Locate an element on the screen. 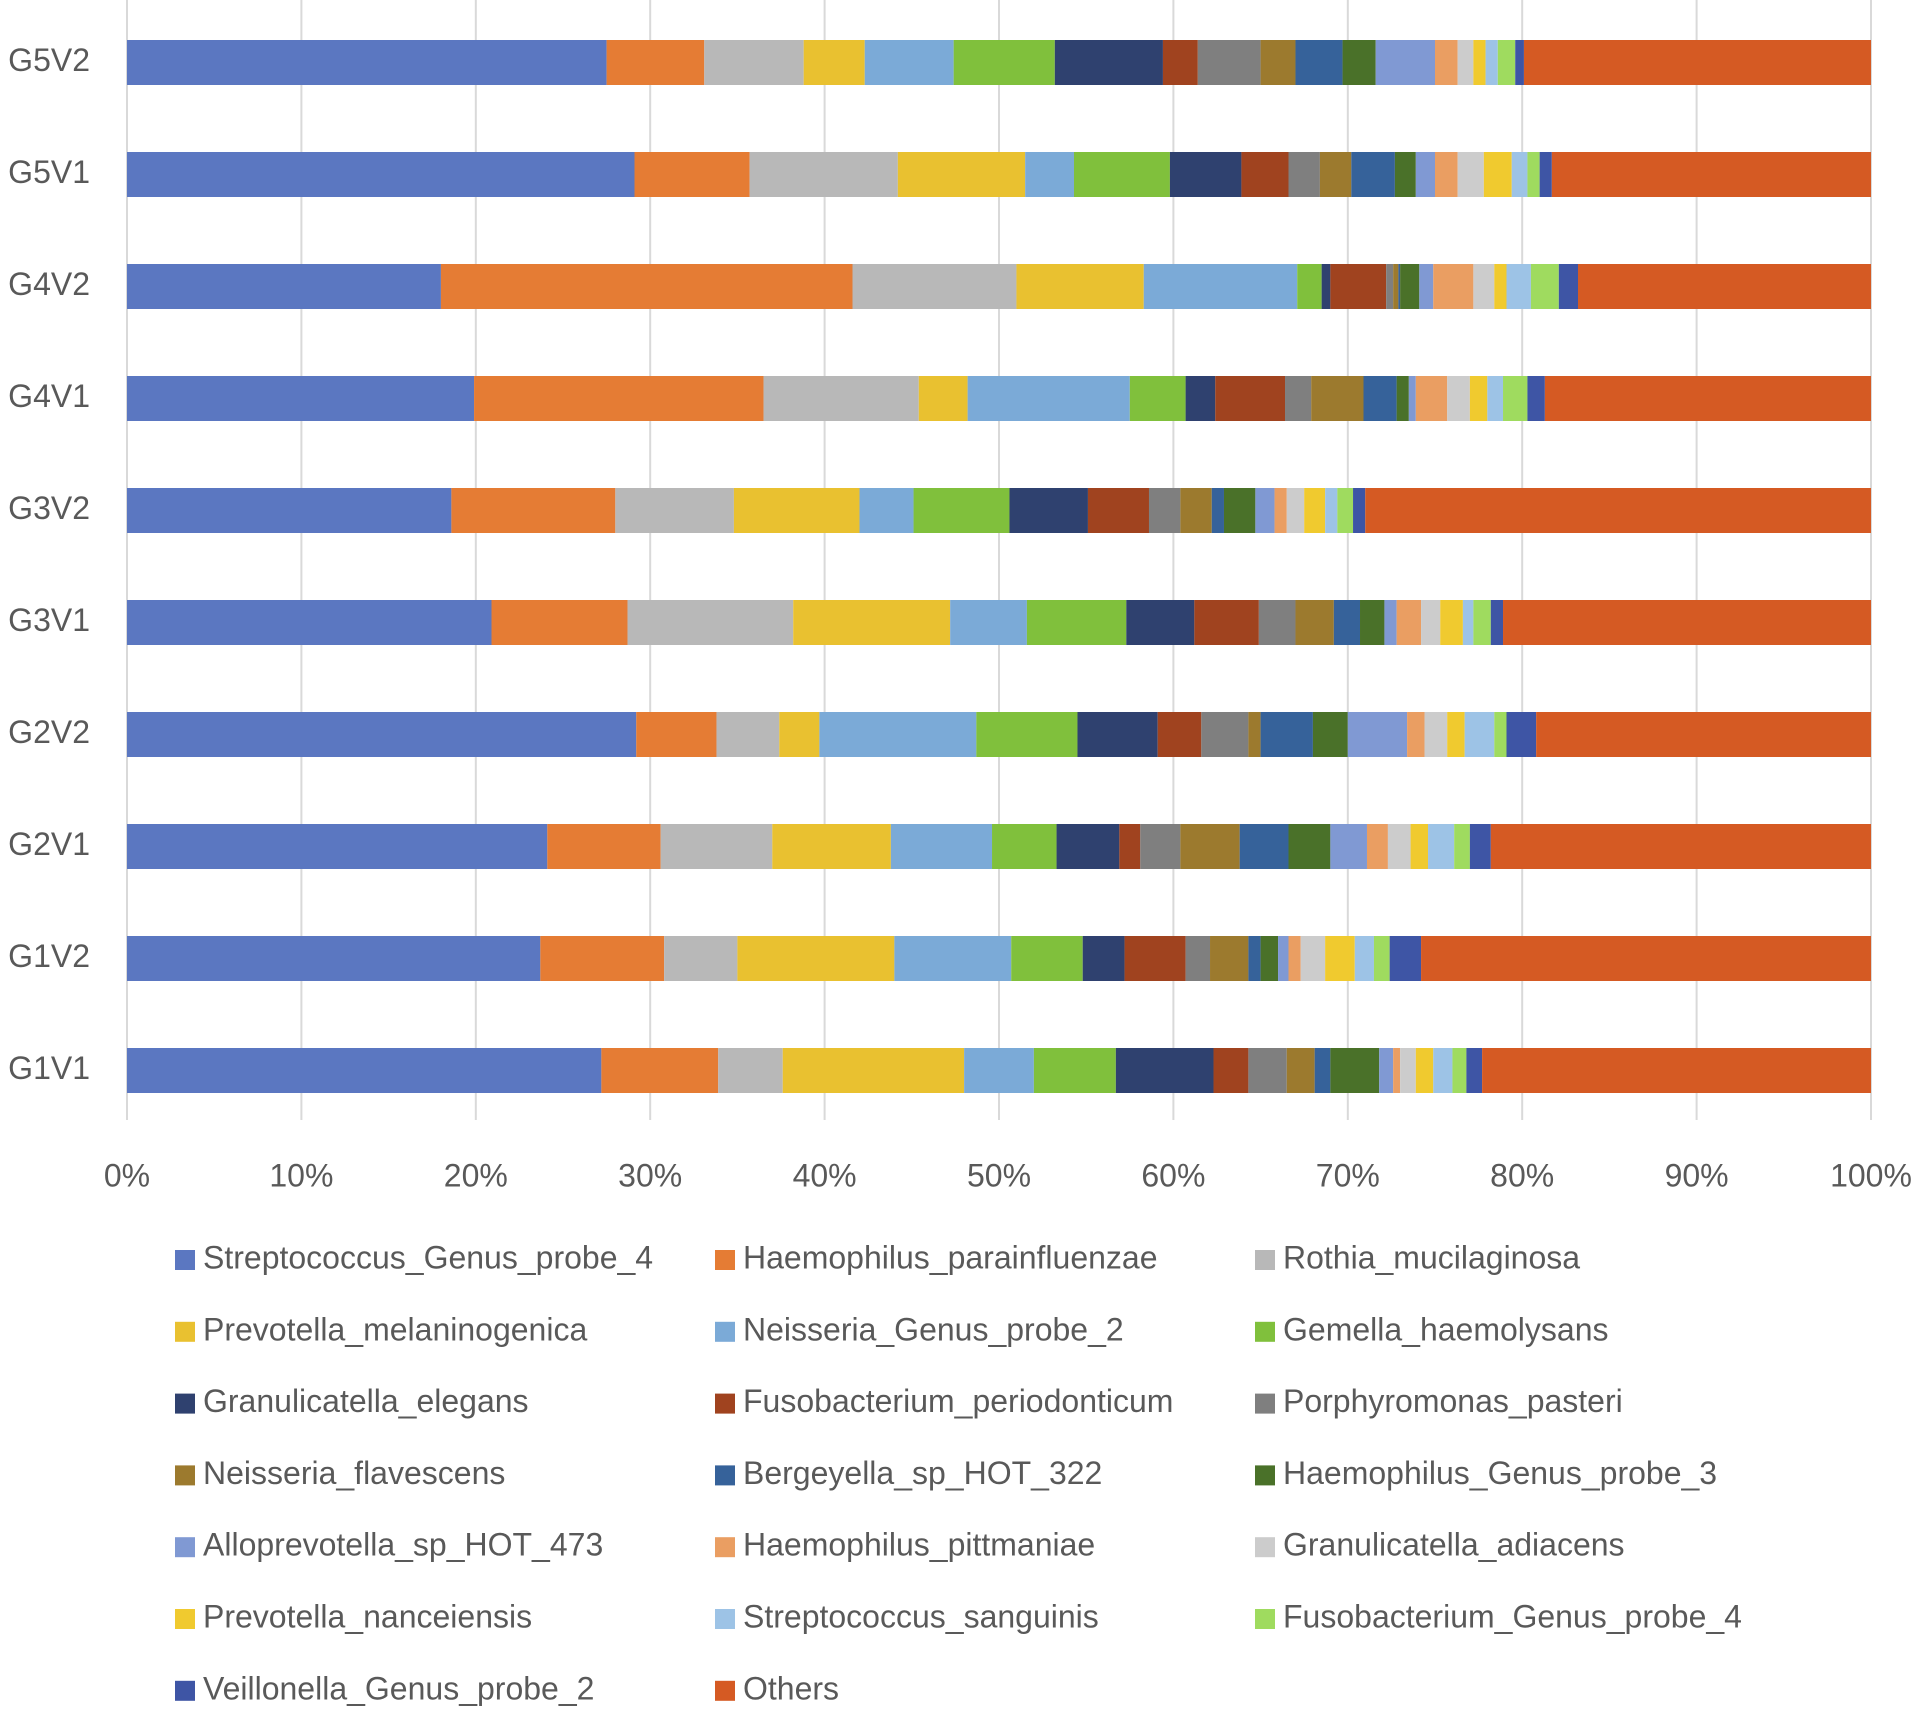  legend-label: Others is located at coordinates (791, 1688).